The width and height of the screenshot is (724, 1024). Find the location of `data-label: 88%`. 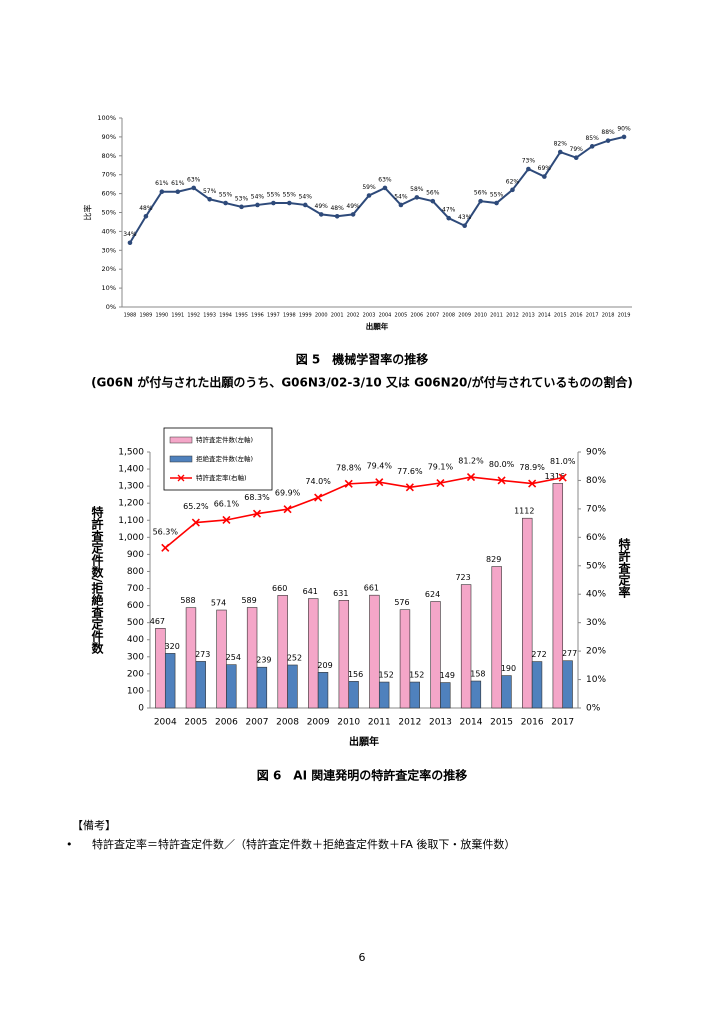

data-label: 88% is located at coordinates (608, 132).